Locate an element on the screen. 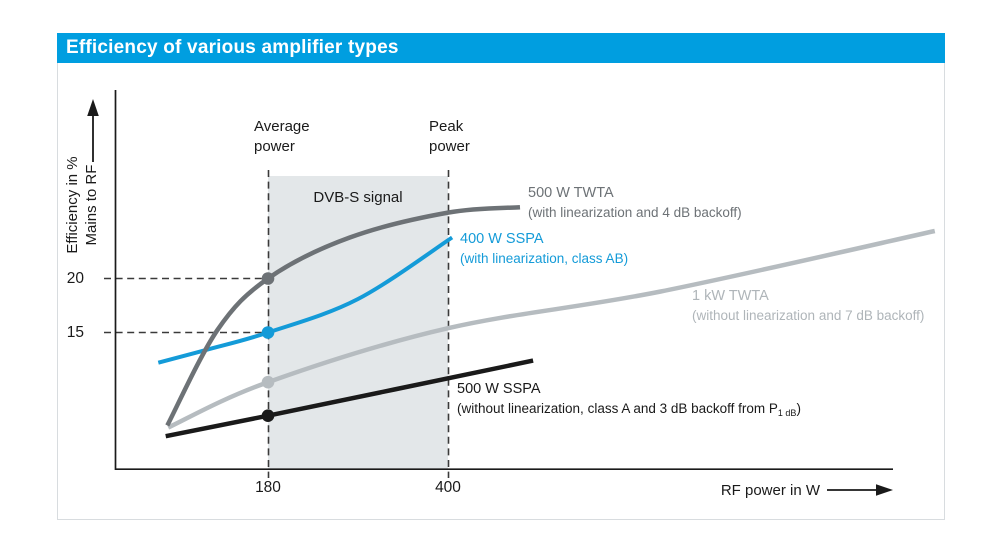  y-axis-title-line1: Efficiency in % is located at coordinates (72, 205).